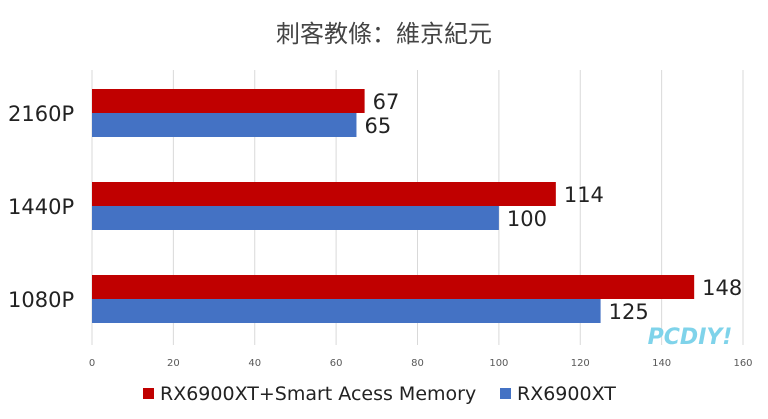 Image resolution: width=768 pixels, height=419 pixels. I want to click on x-tick-labels: 0 20 40 60 80 100 120 140 160, so click(421, 363).